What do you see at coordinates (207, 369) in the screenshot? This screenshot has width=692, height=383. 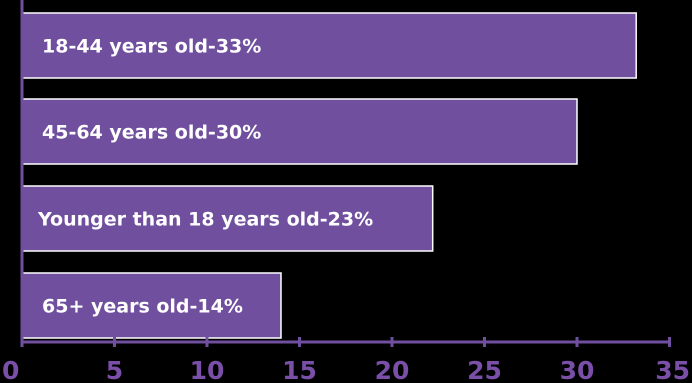 I see `x-tick-label-2: 10` at bounding box center [207, 369].